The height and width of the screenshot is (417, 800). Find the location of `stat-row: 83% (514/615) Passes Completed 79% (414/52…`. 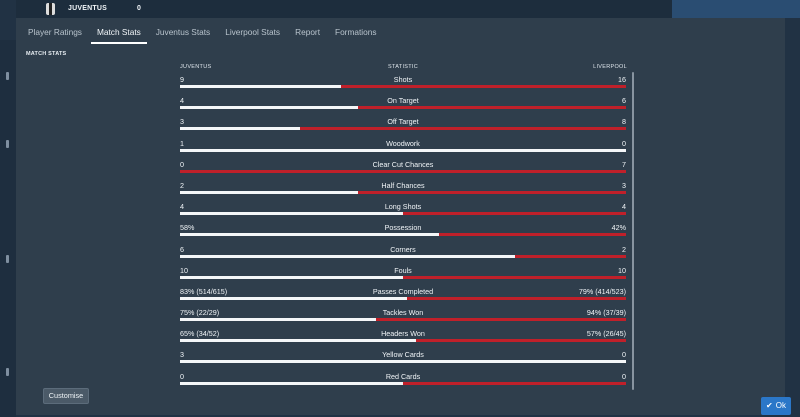

stat-row: 83% (514/615) Passes Completed 79% (414/52… is located at coordinates (403, 295).